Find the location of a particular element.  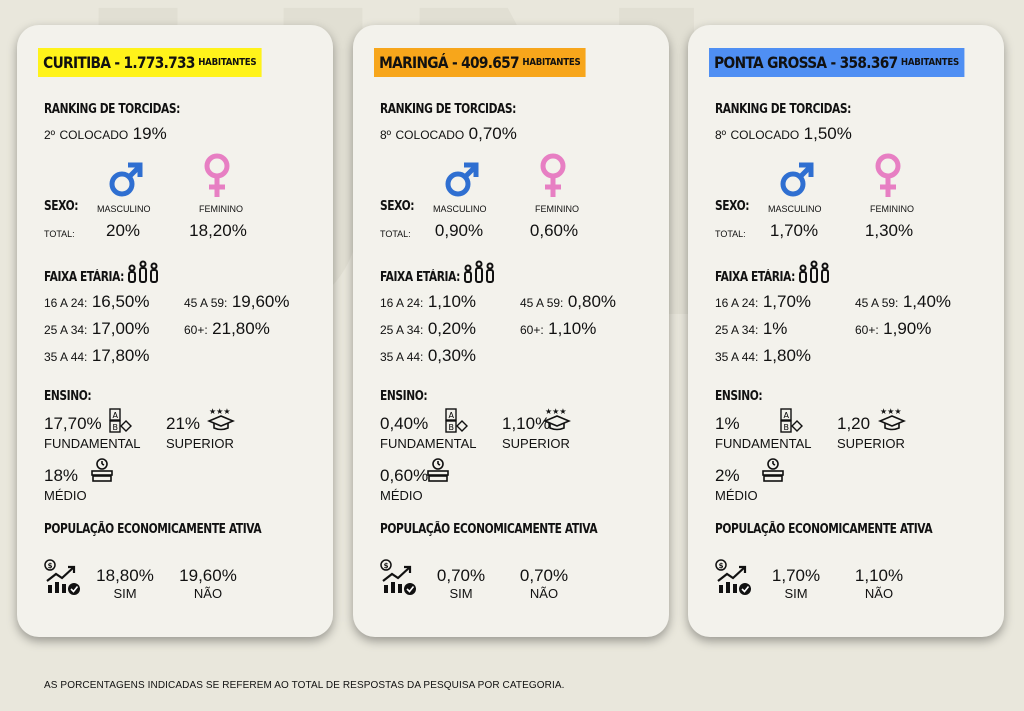

age-60-value: 21,80% is located at coordinates (241, 328).